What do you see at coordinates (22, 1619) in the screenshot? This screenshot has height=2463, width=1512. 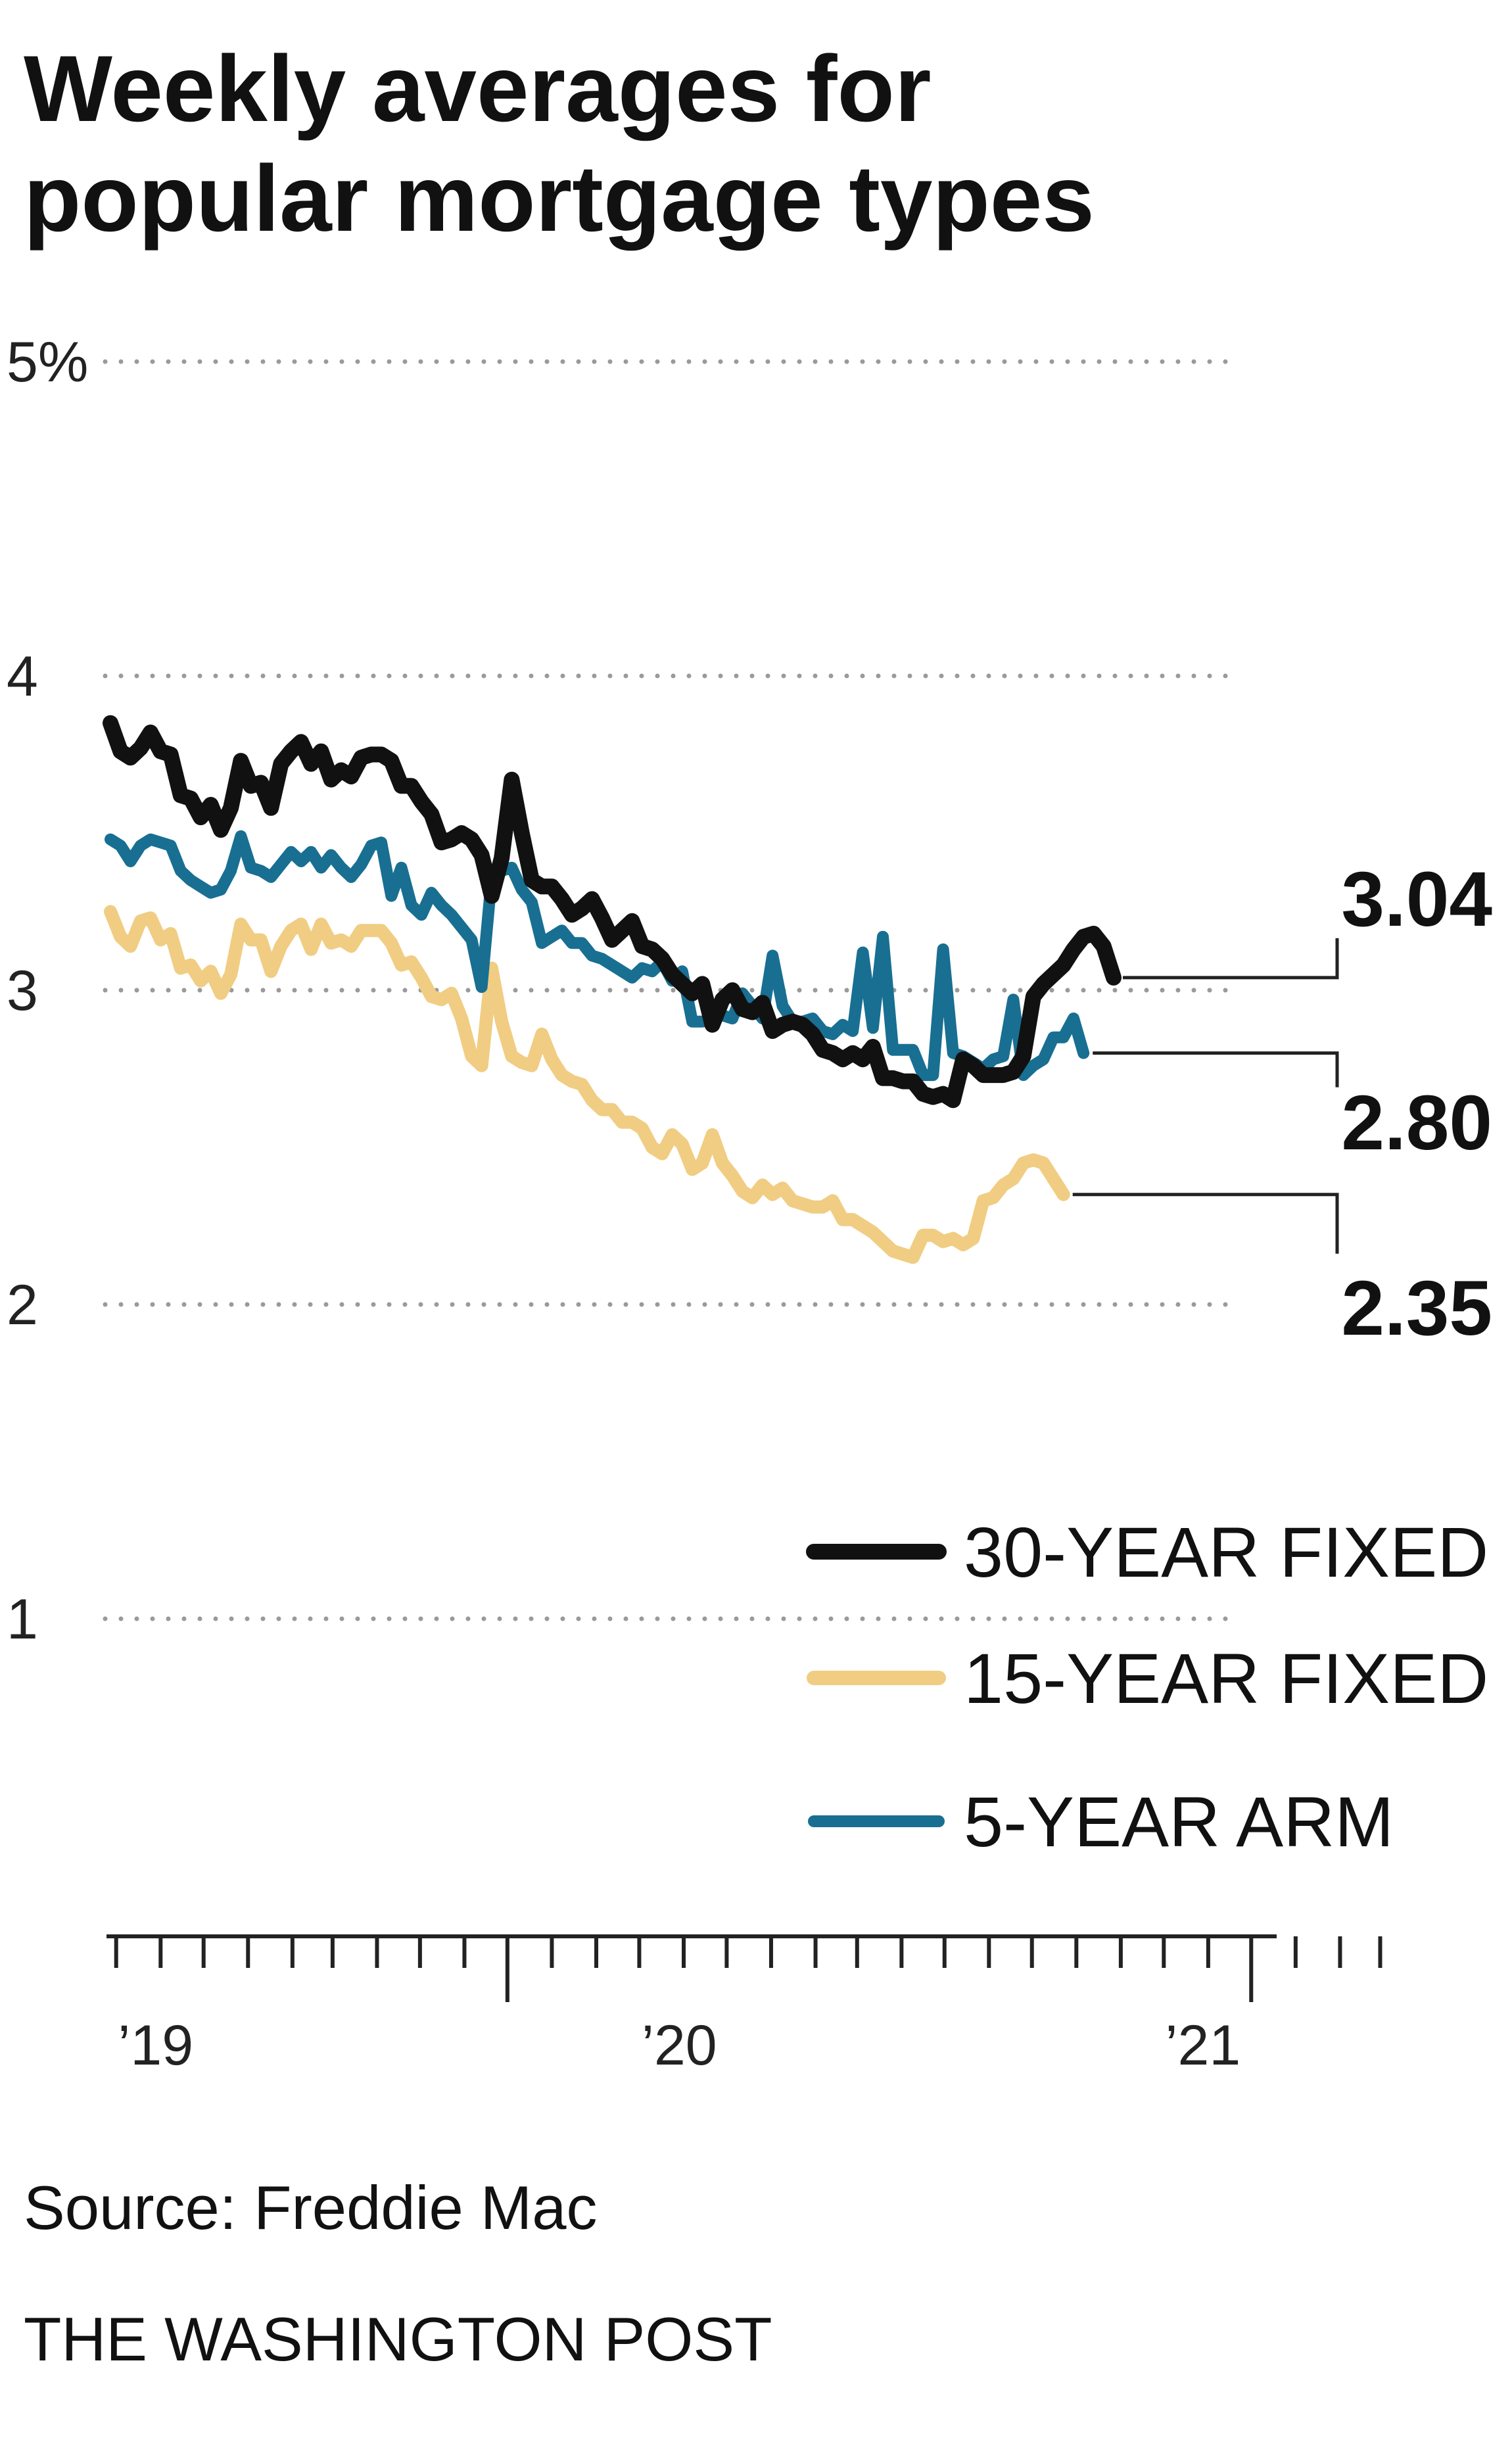 I see `y-tick-label: 1` at bounding box center [22, 1619].